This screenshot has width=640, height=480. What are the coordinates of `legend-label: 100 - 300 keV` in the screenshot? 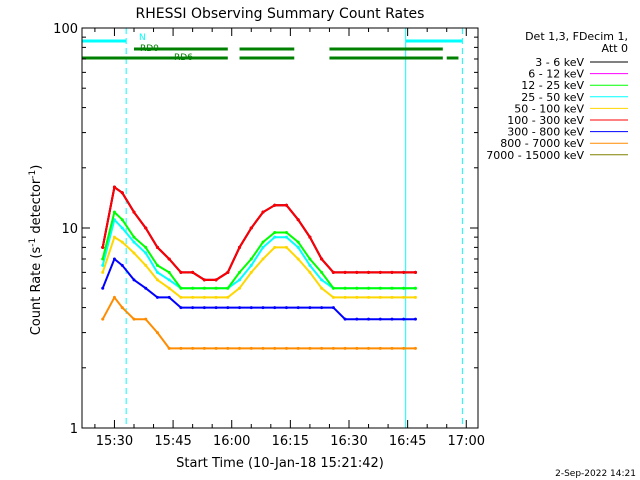 It's located at (545, 120).